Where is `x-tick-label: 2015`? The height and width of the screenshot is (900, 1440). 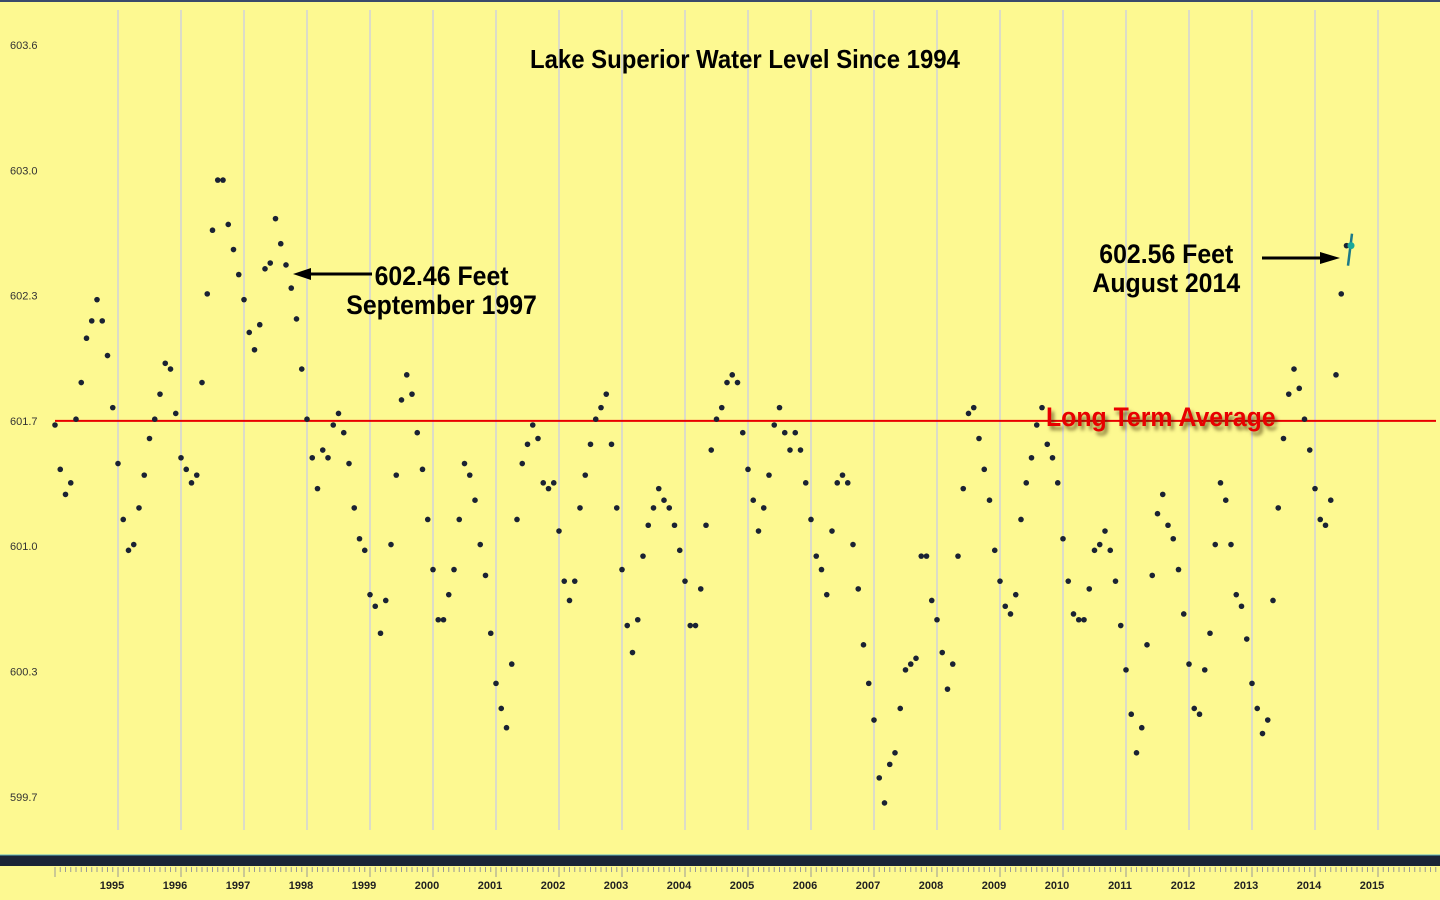 x-tick-label: 2015 is located at coordinates (1372, 886).